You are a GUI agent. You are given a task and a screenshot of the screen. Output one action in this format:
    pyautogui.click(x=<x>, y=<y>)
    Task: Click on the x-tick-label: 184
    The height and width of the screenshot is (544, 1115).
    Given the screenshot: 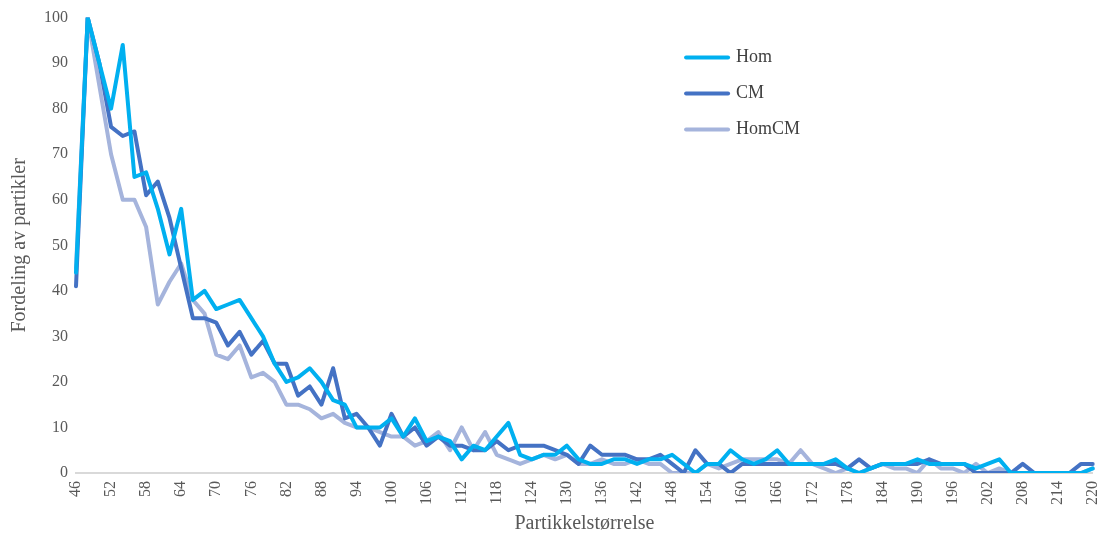 What is the action you would take?
    pyautogui.click(x=881, y=493)
    